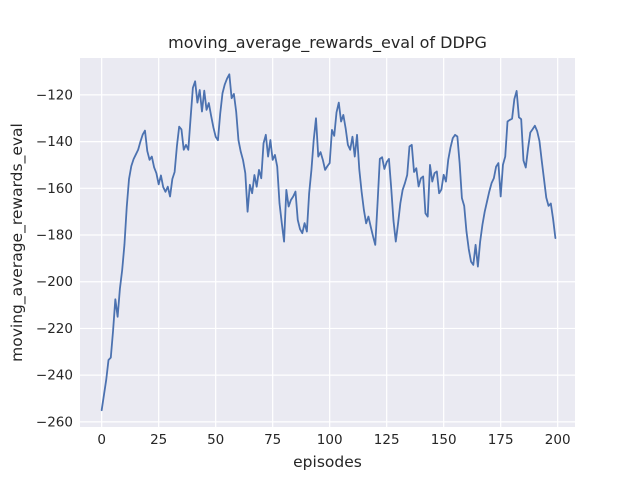 The image size is (640, 480). What do you see at coordinates (54, 282) in the screenshot?
I see `y-tick-label: −200` at bounding box center [54, 282].